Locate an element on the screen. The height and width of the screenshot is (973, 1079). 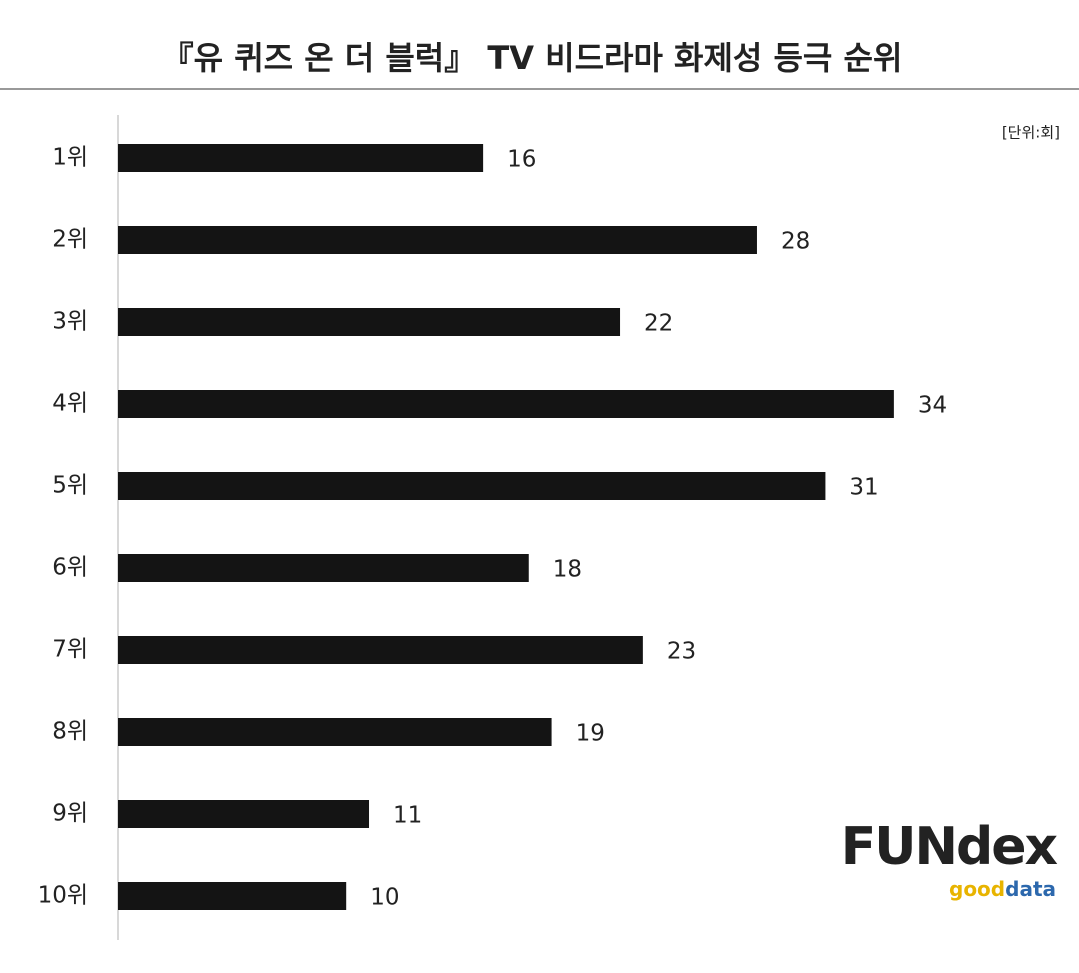
value-label: 31 is located at coordinates (863, 488).